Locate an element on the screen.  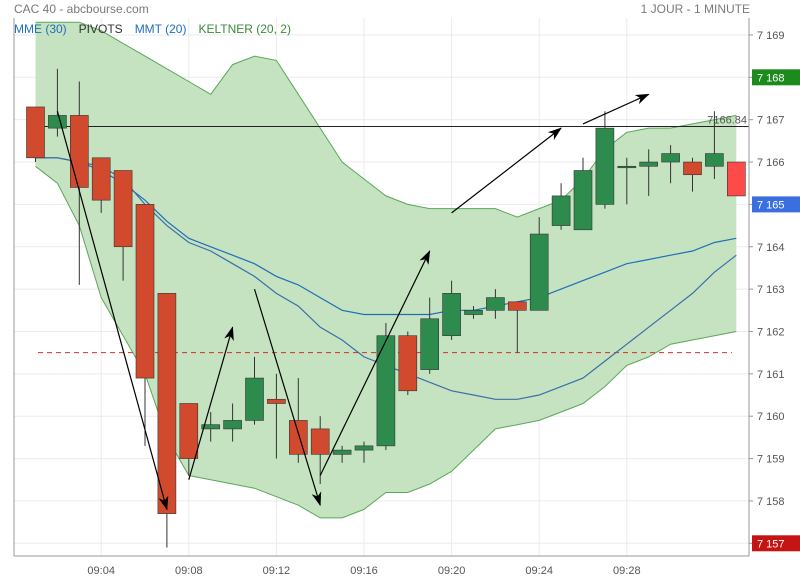
y-tick-label: 7 166 is located at coordinates (771, 163).